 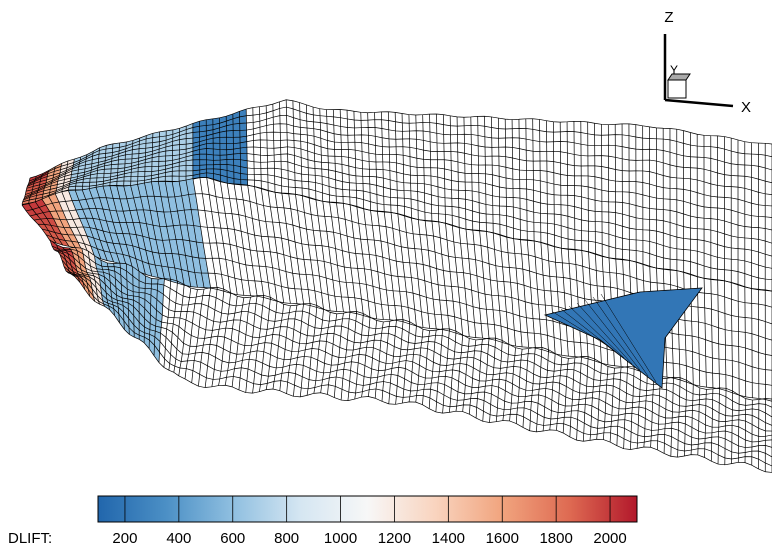 What do you see at coordinates (178, 538) in the screenshot?
I see `colorbar-tick-label: 400` at bounding box center [178, 538].